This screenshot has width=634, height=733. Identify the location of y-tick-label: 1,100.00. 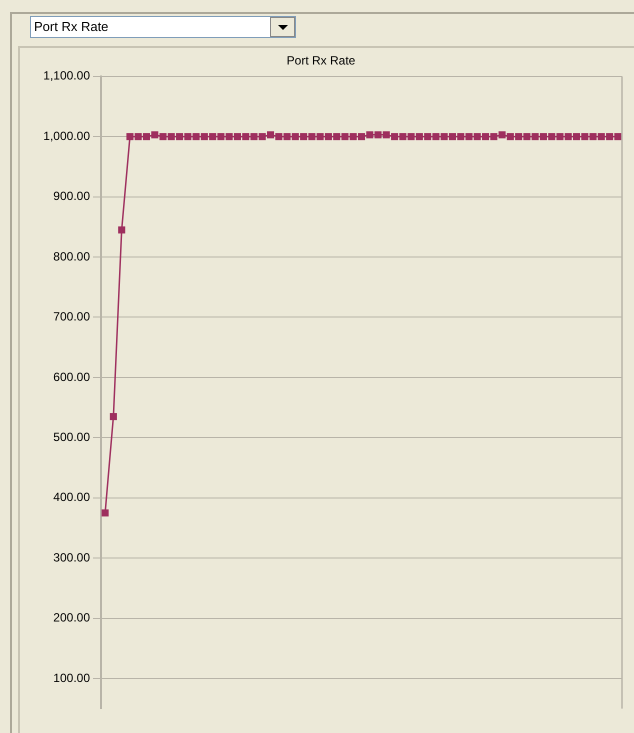
(66, 75).